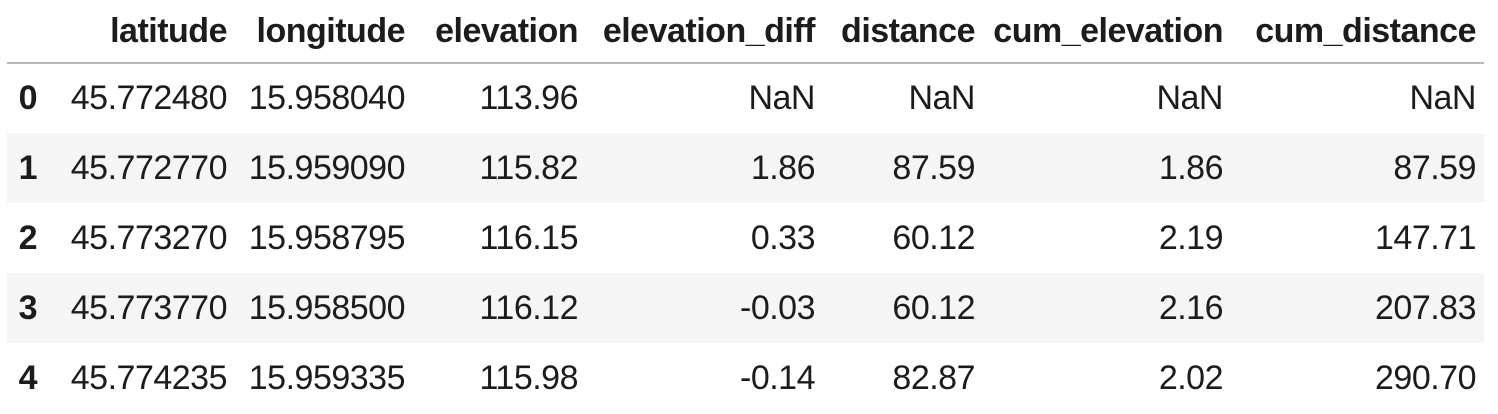 The width and height of the screenshot is (1498, 414). Describe the element at coordinates (1191, 167) in the screenshot. I see `cell-cum_elevation: 1.86` at that location.